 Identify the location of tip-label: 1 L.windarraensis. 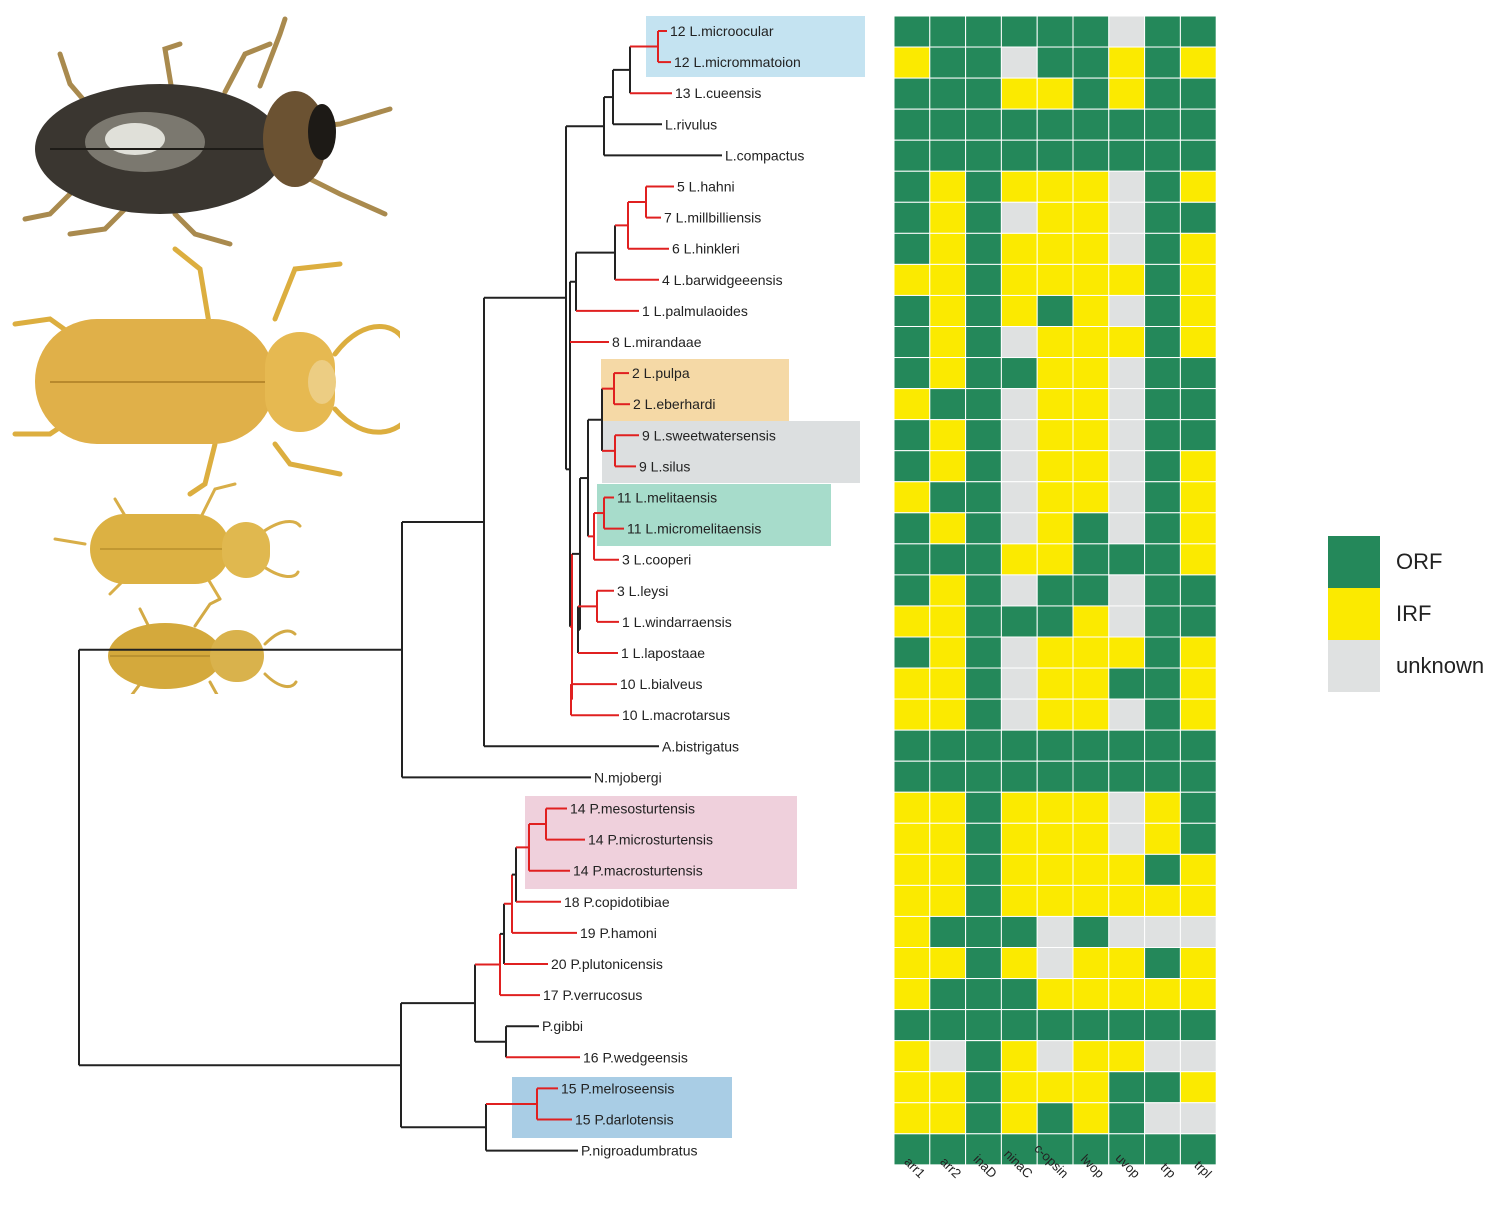
(677, 622).